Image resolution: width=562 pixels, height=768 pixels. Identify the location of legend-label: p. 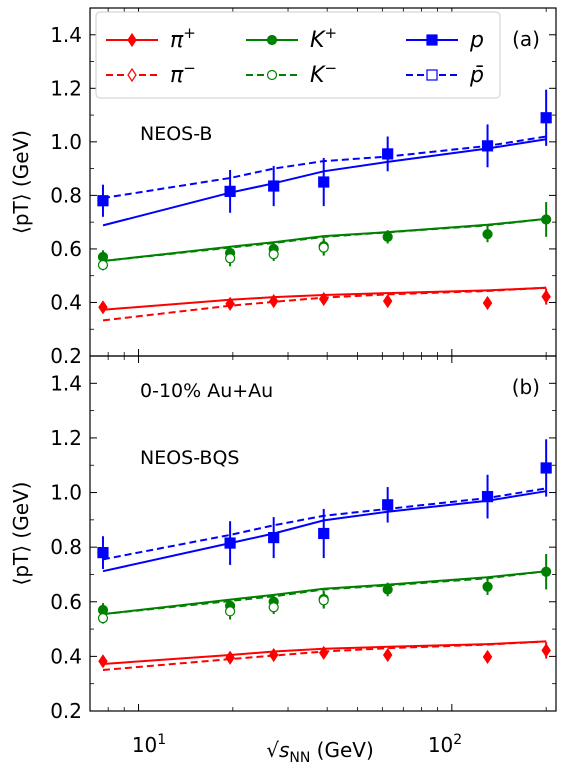
(476, 40).